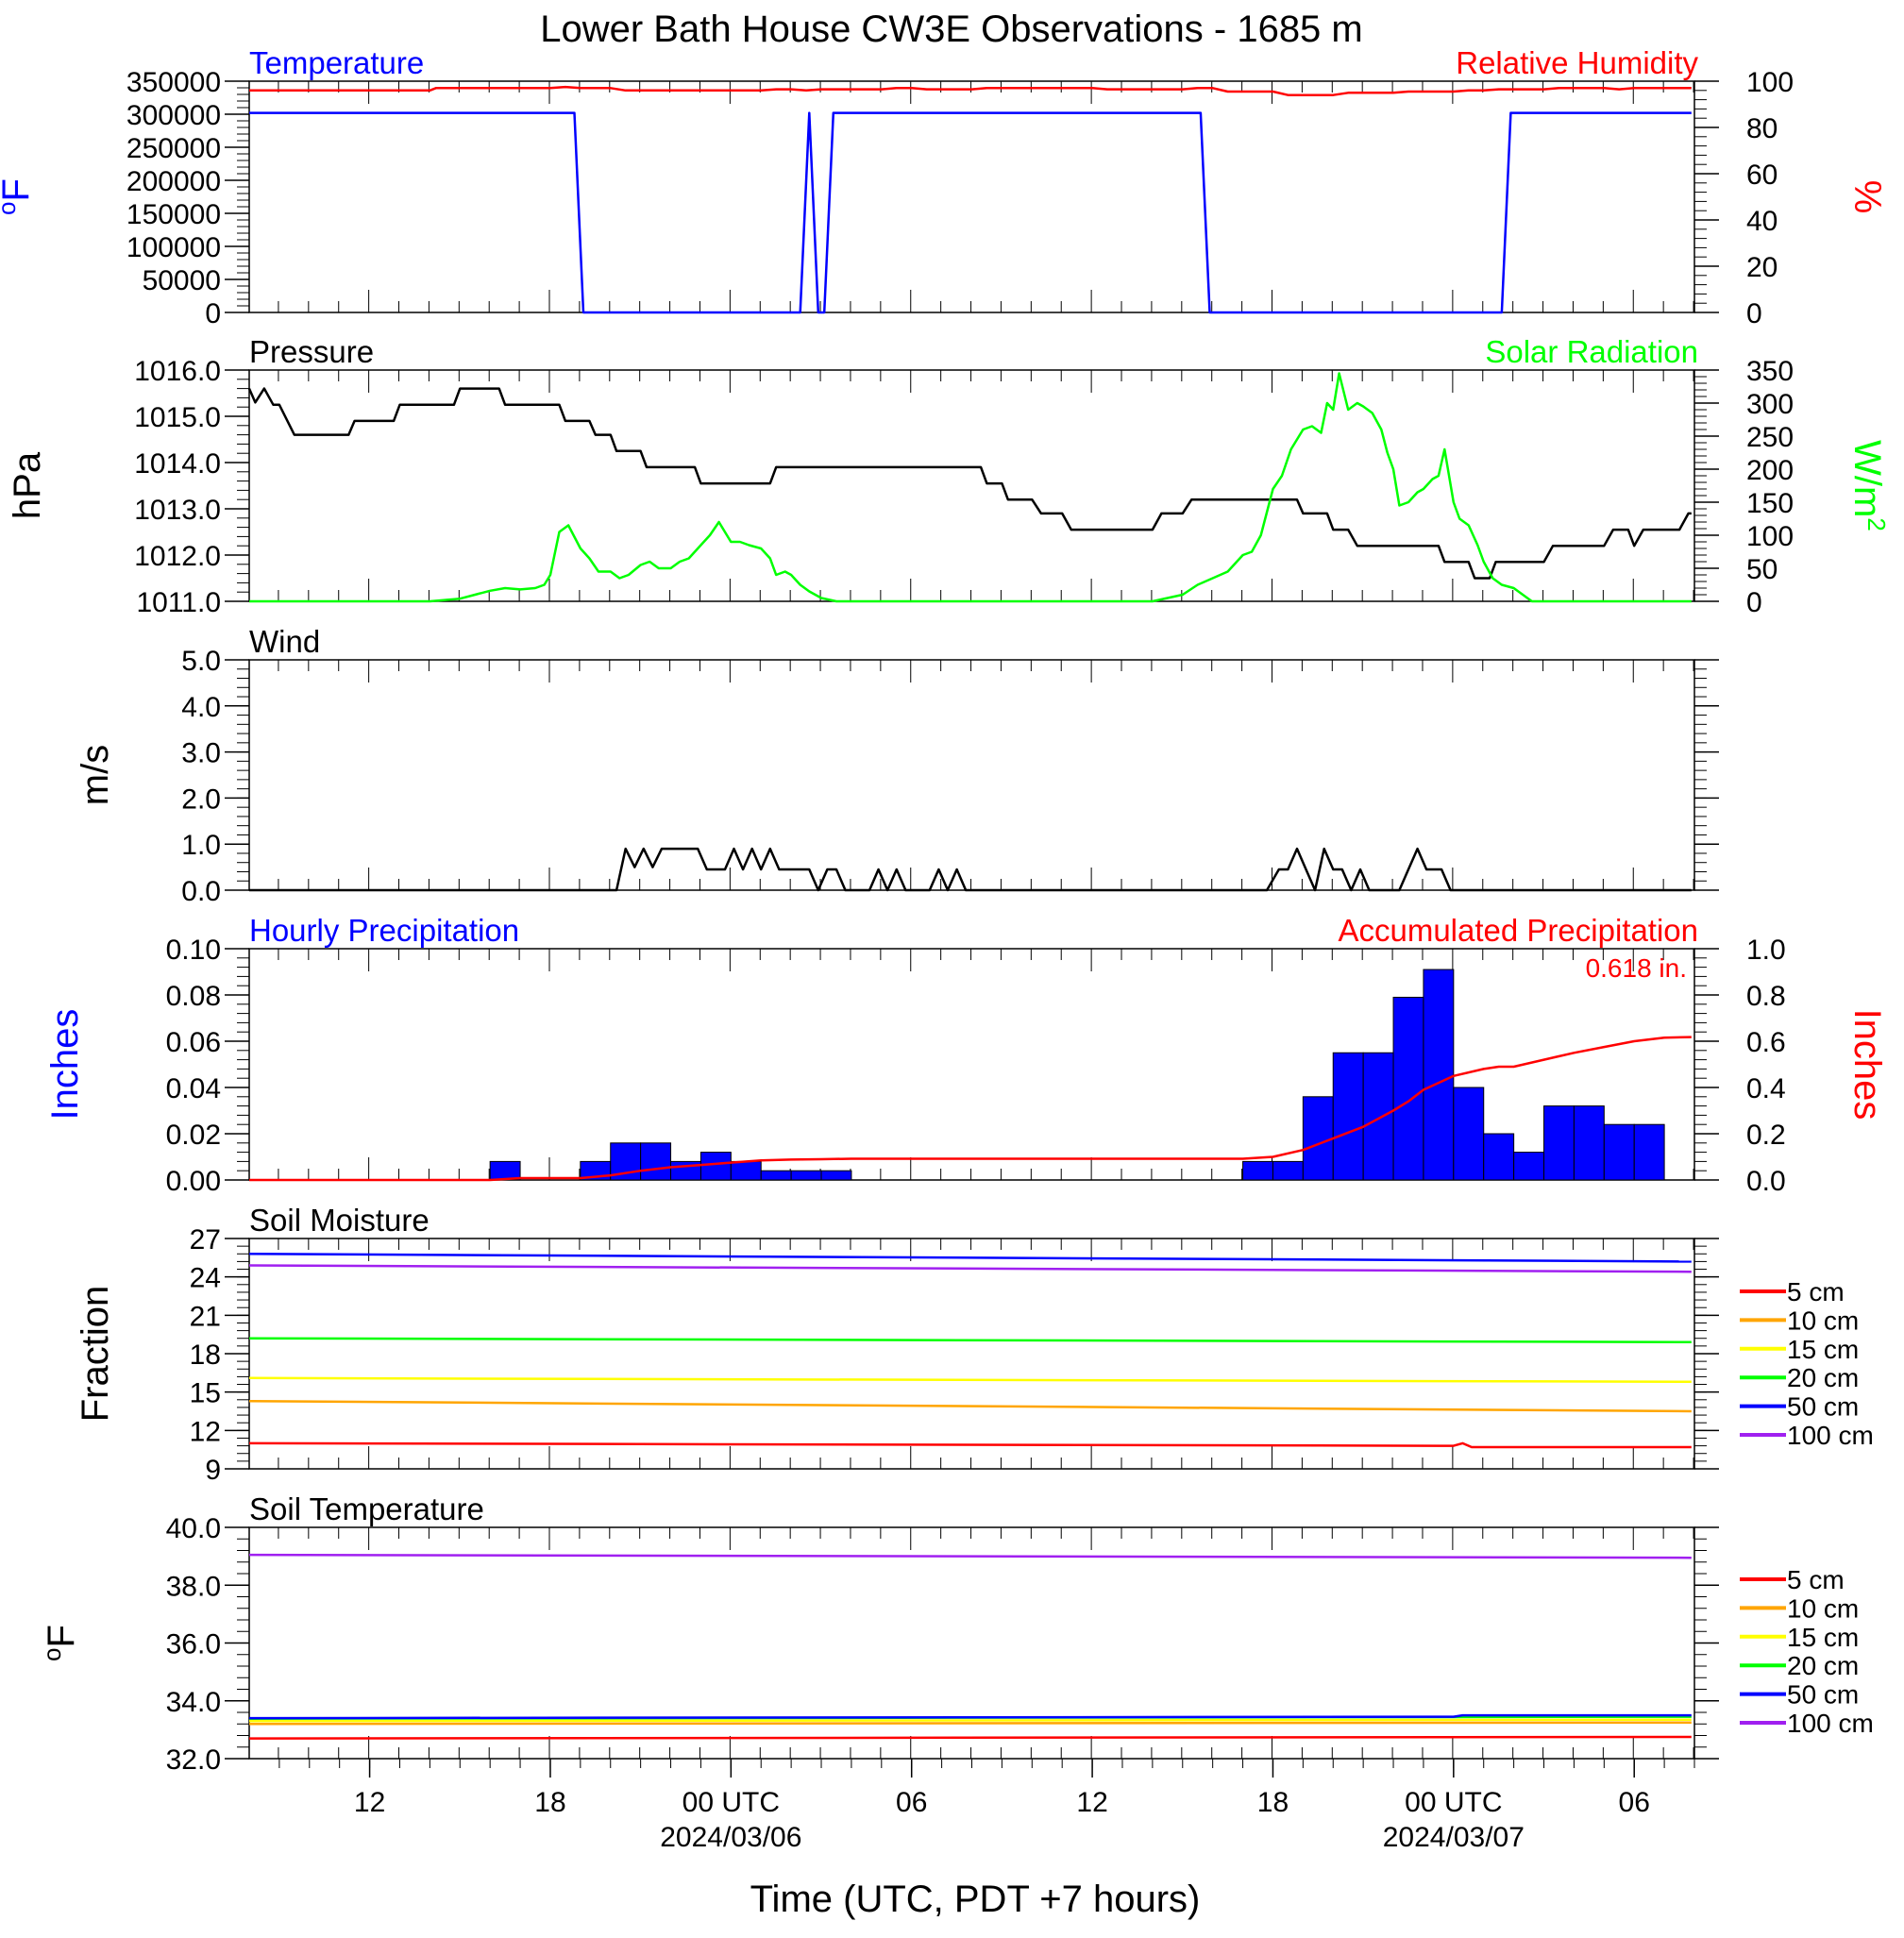 The height and width of the screenshot is (1938, 1904). I want to click on left-tick-label: 0.08, so click(193, 996).